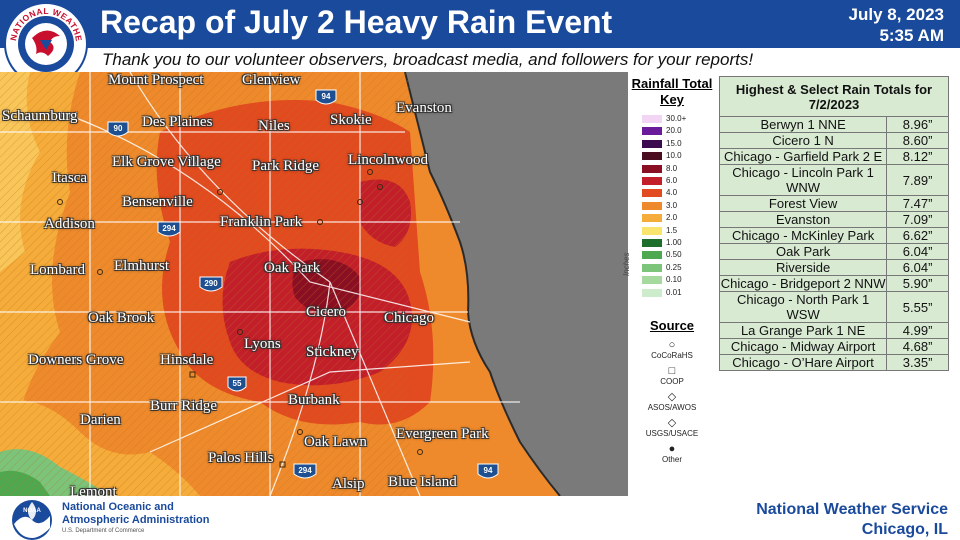 This screenshot has height=540, width=960. What do you see at coordinates (917, 219) in the screenshot?
I see `rain-totals-value: 7.09”` at bounding box center [917, 219].